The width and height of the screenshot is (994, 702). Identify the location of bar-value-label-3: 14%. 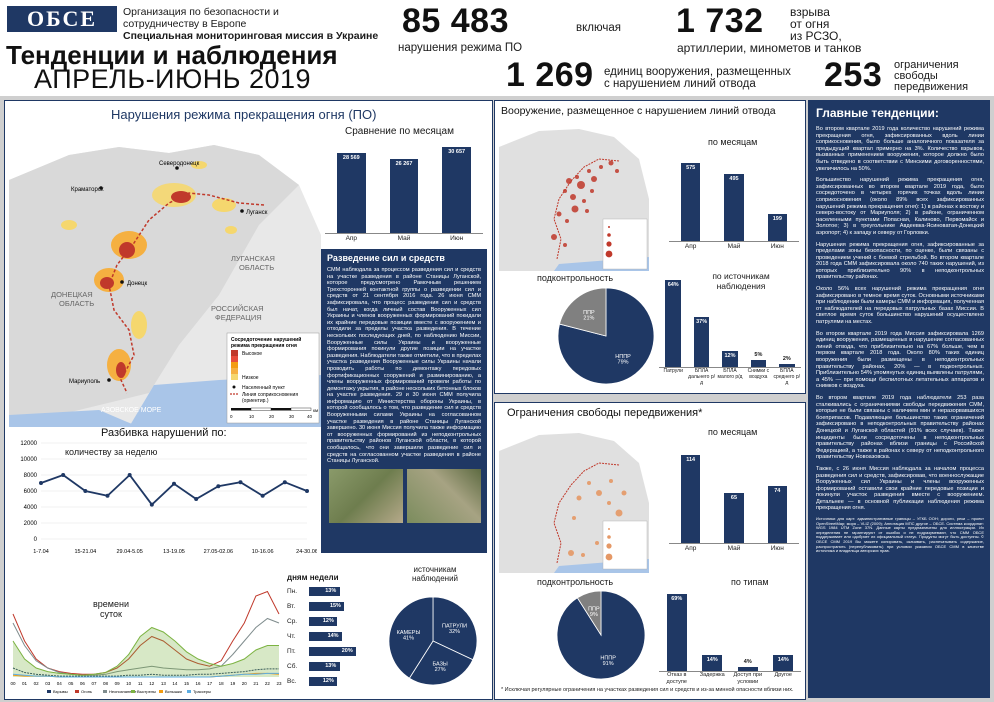
(783, 660).